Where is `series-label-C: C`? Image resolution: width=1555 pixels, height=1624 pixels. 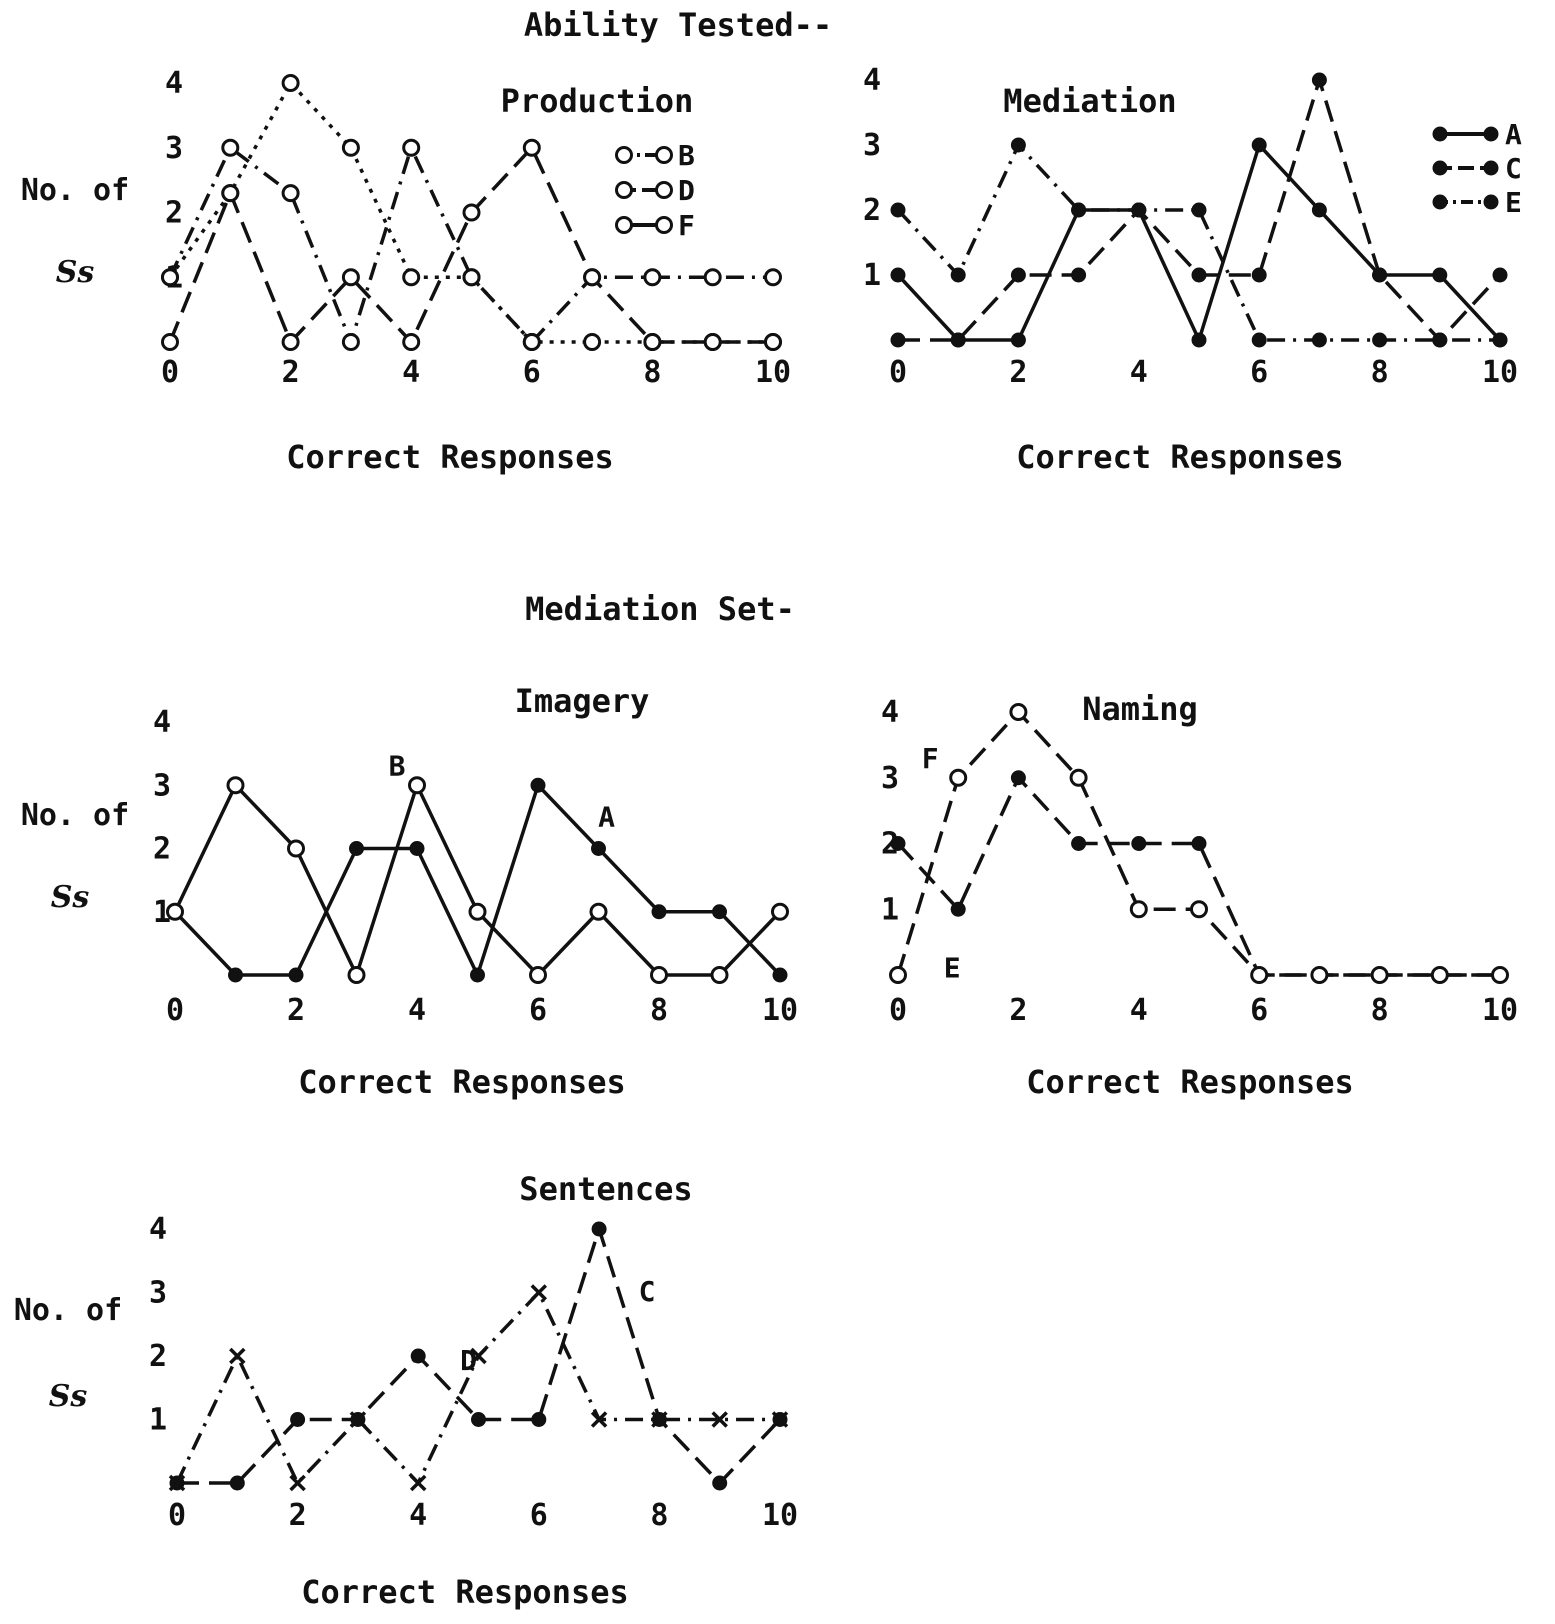 series-label-C: C is located at coordinates (647, 1291).